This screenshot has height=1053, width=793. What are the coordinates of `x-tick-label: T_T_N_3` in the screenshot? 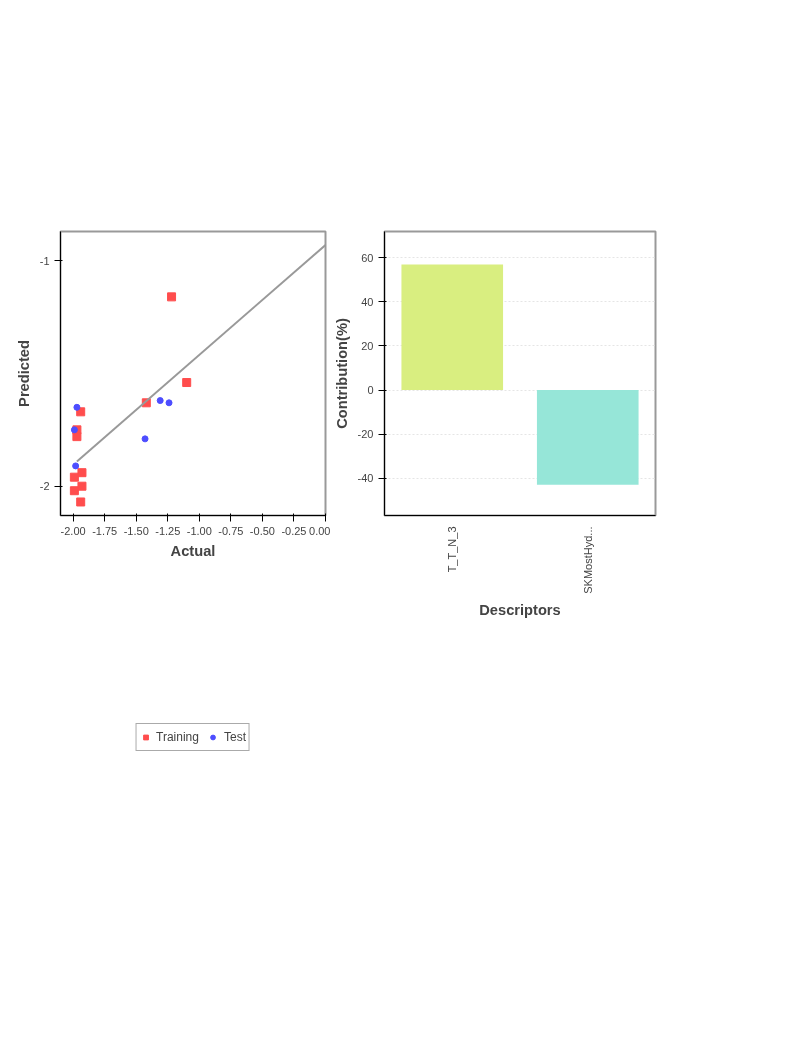 It's located at (452, 549).